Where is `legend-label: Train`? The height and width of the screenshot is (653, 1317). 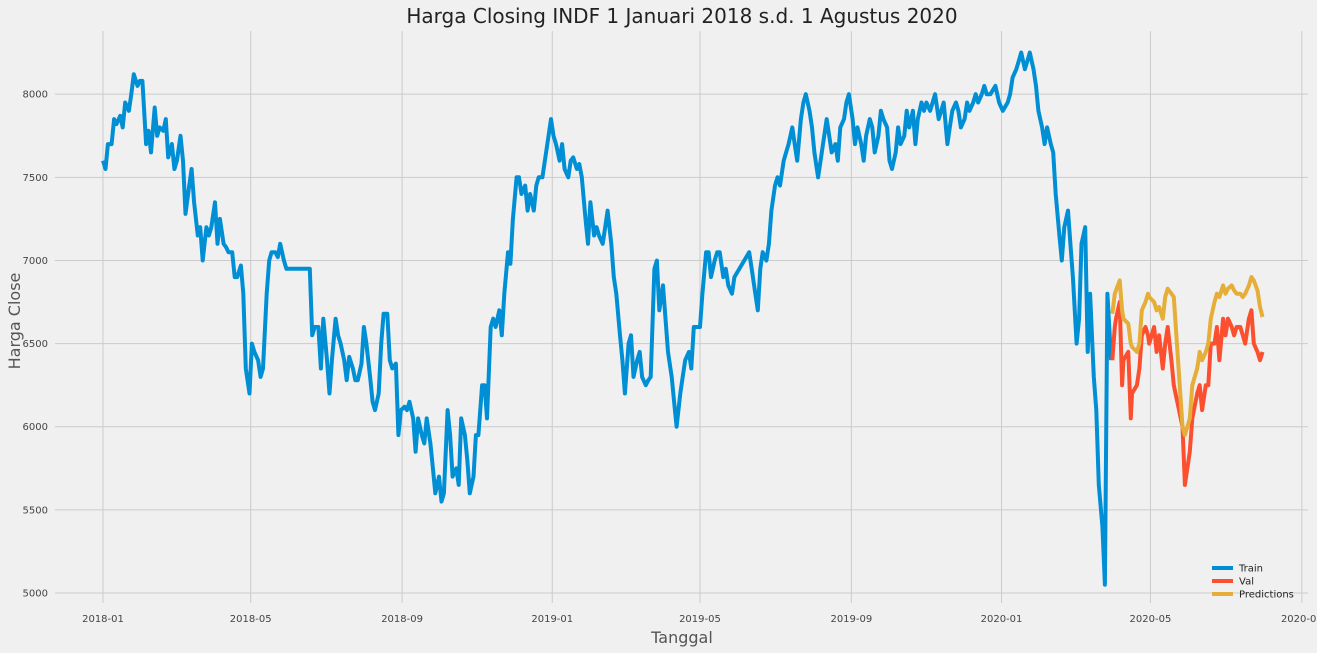 legend-label: Train is located at coordinates (1250, 569).